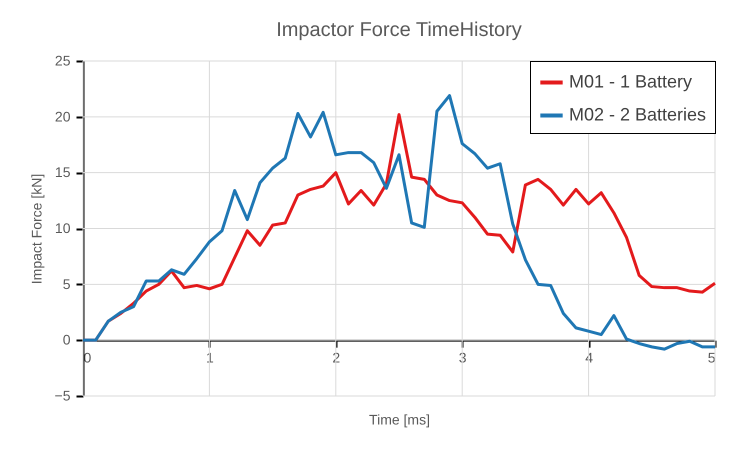 The width and height of the screenshot is (753, 468). I want to click on y-tick-label: 15, so click(62, 172).